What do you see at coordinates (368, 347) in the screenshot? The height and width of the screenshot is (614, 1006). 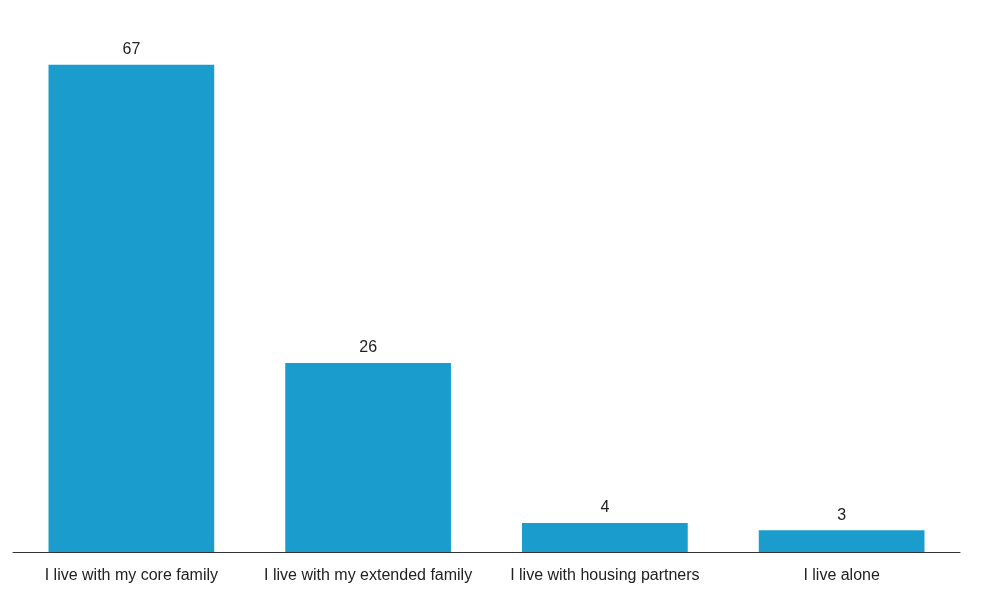 I see `data-label: 26` at bounding box center [368, 347].